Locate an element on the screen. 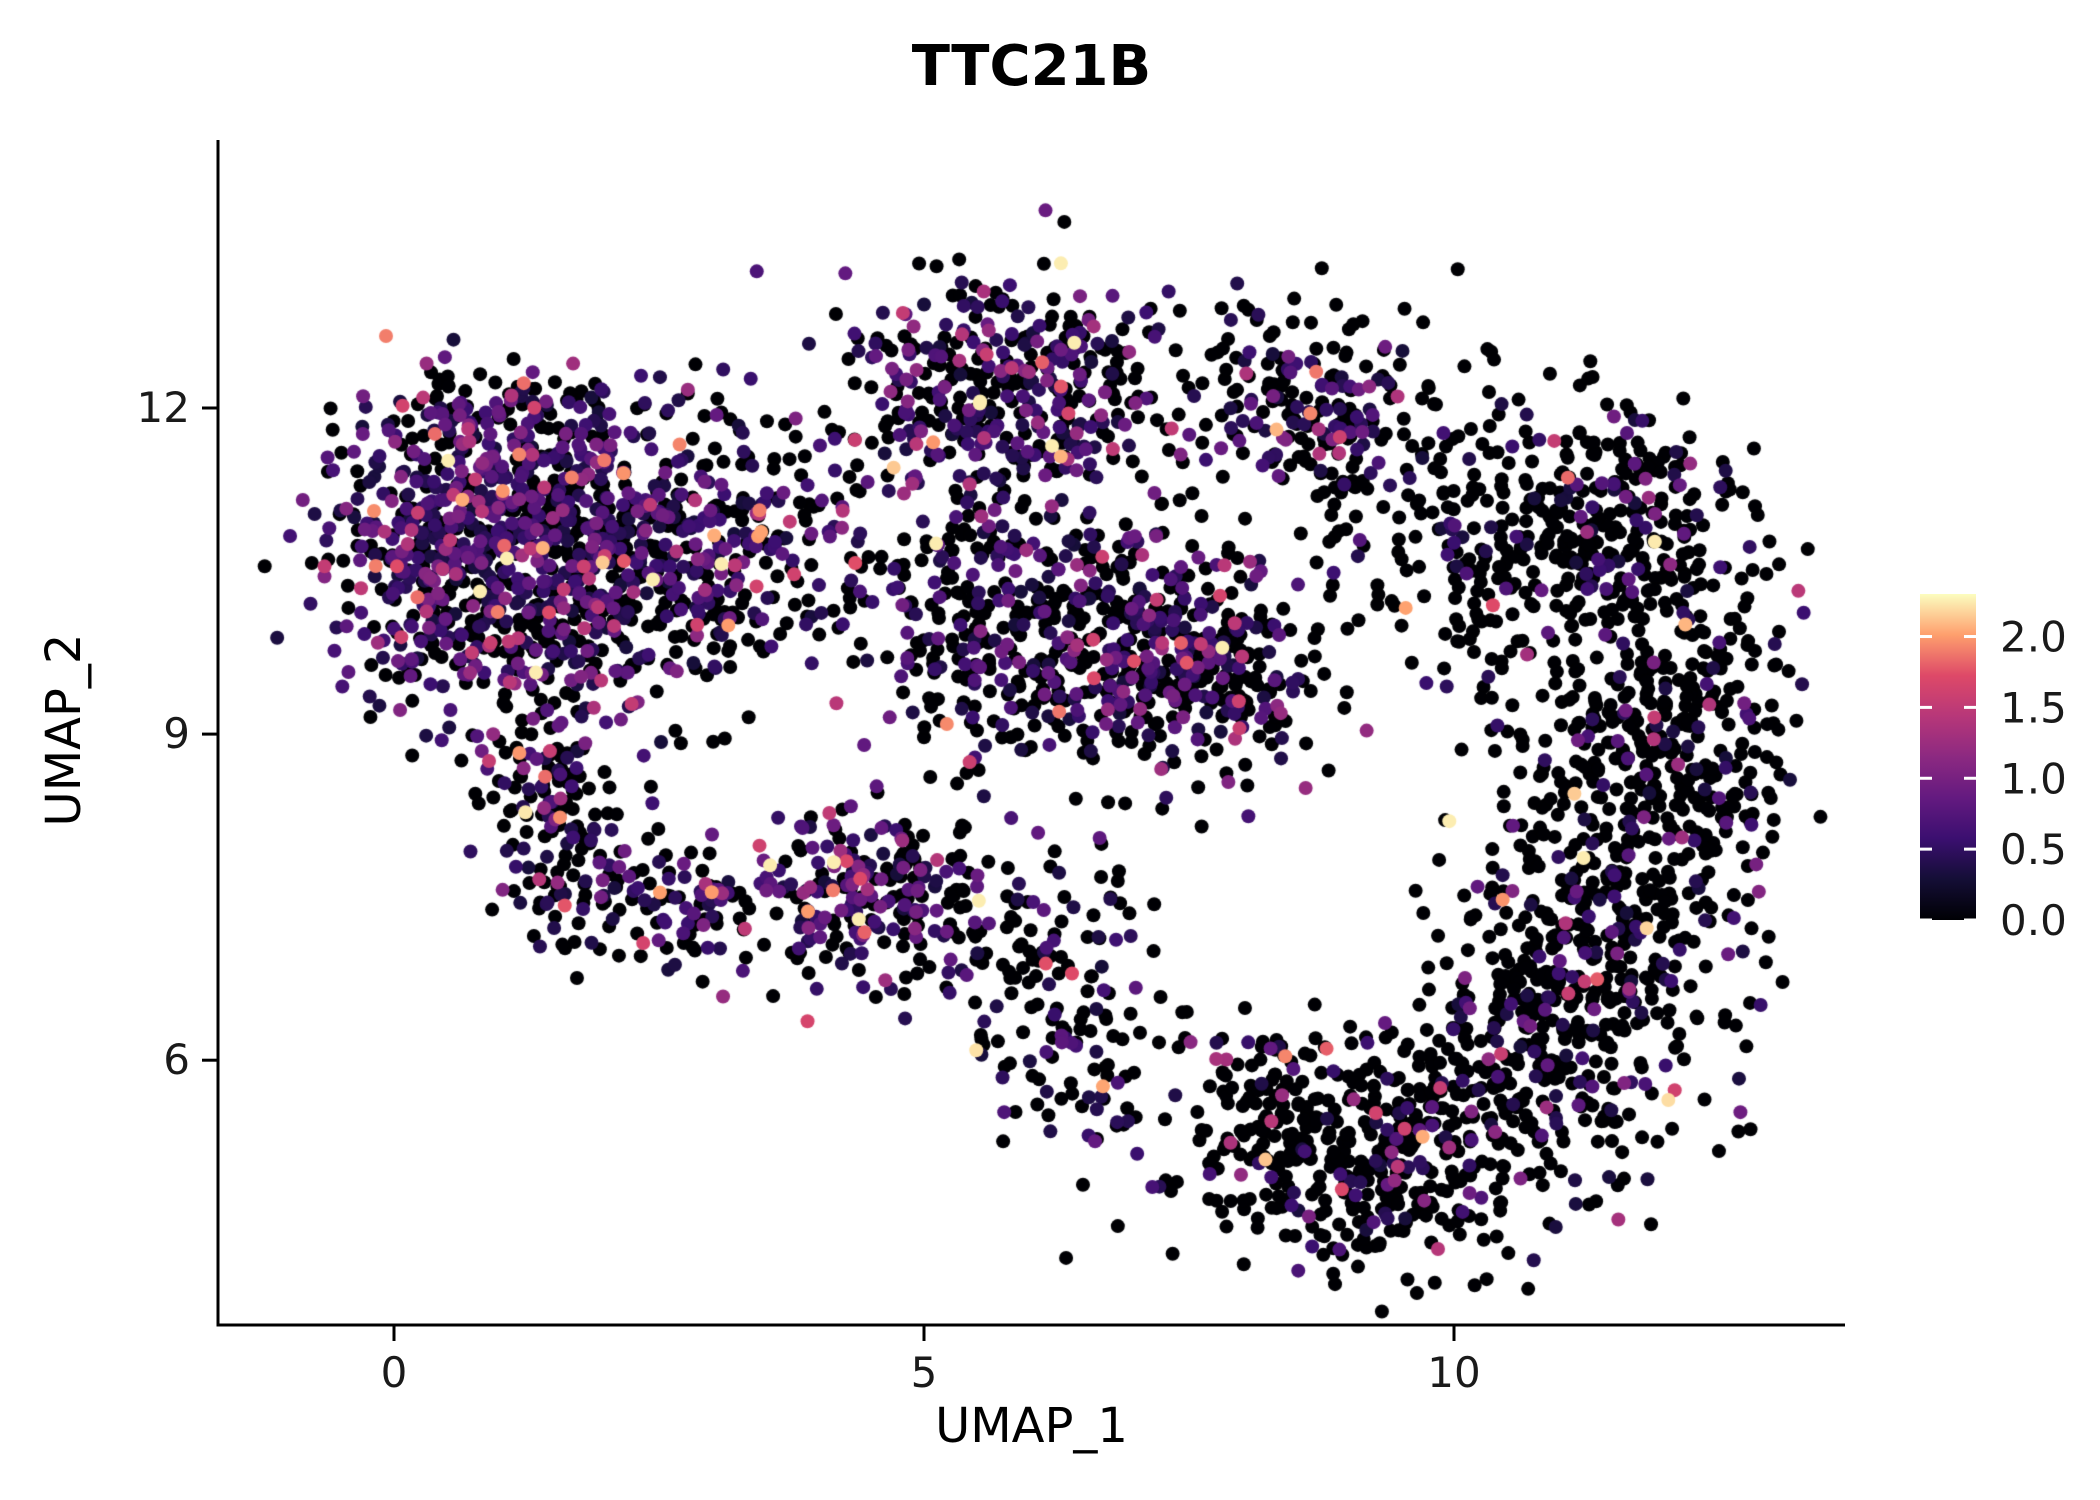 This screenshot has width=2100, height=1500. colorbar is located at coordinates (1948, 757).